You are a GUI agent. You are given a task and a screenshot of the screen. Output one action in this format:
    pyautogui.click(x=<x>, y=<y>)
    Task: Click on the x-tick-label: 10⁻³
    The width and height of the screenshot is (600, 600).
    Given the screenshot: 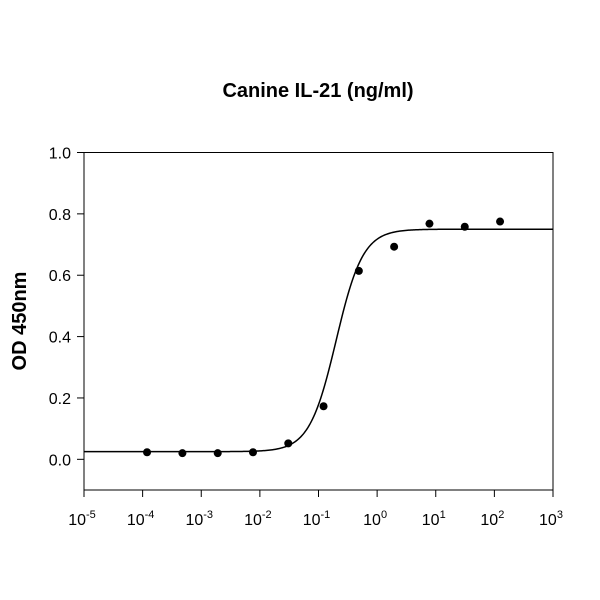 What is the action you would take?
    pyautogui.click(x=199, y=519)
    